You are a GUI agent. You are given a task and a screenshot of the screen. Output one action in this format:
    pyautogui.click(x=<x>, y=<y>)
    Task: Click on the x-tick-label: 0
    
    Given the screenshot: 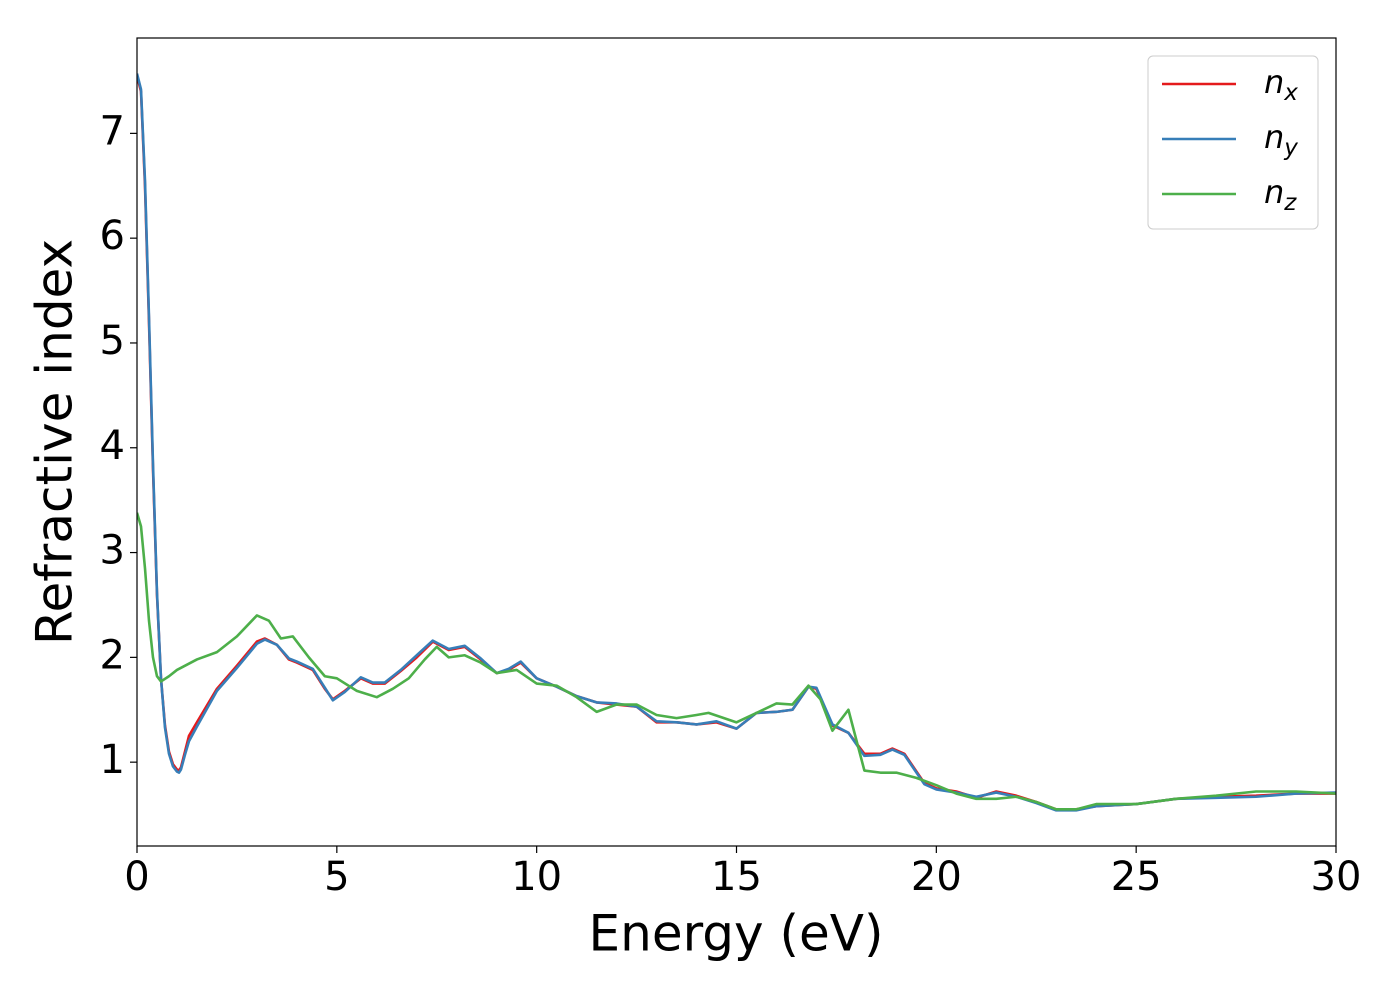 What is the action you would take?
    pyautogui.click(x=136, y=877)
    